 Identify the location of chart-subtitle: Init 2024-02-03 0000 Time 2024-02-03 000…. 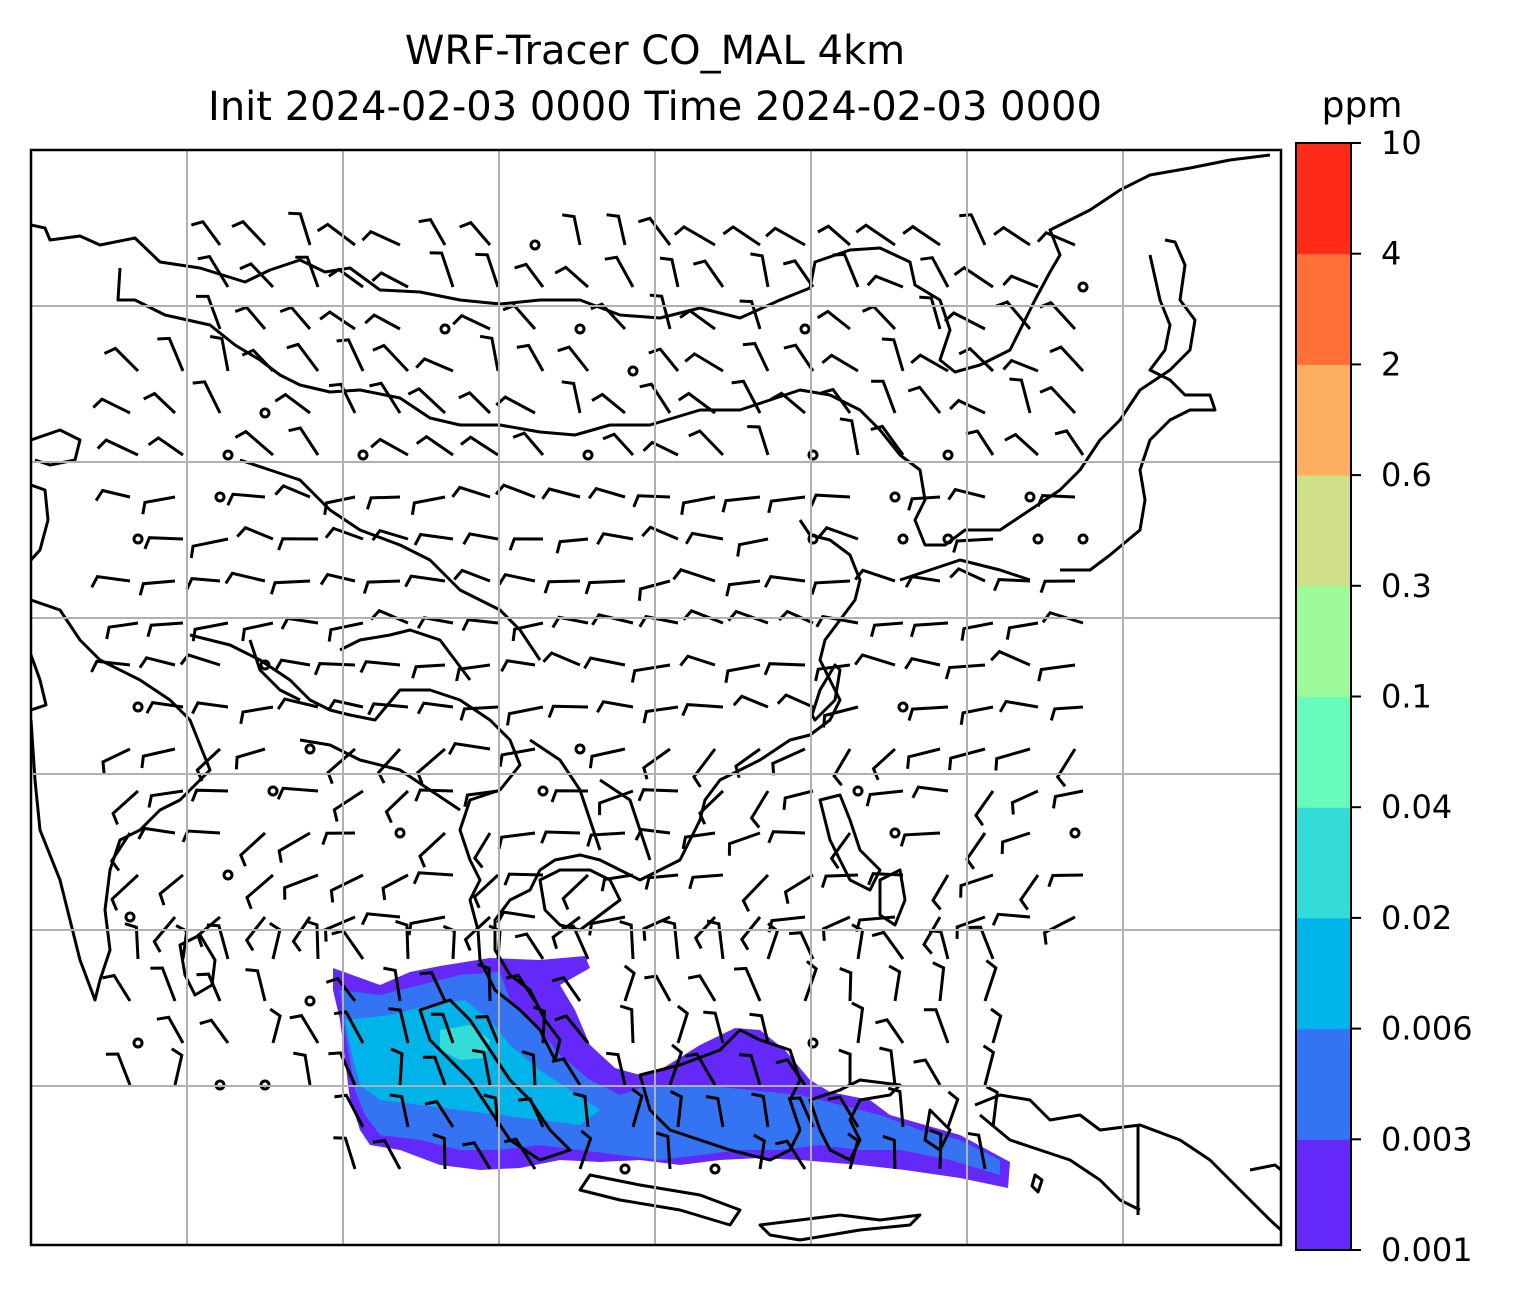
(655, 107).